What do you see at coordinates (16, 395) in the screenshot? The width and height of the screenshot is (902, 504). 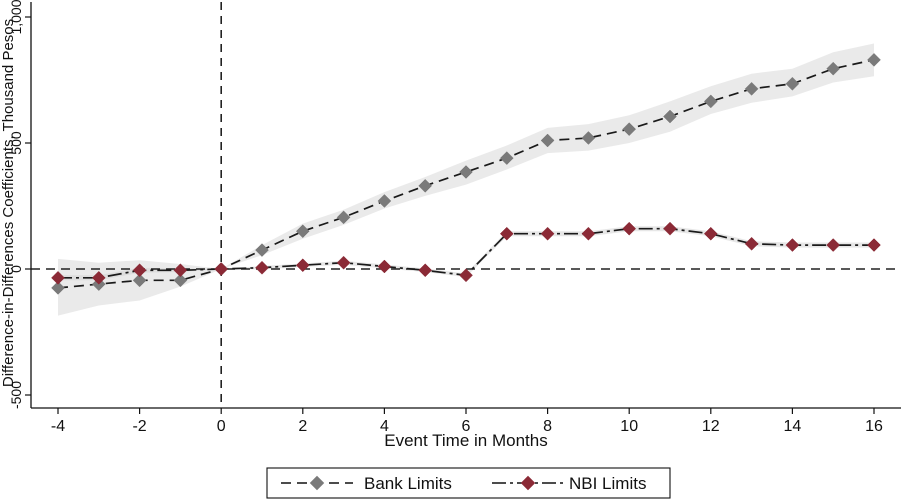 I see `y-tick-label: -500` at bounding box center [16, 395].